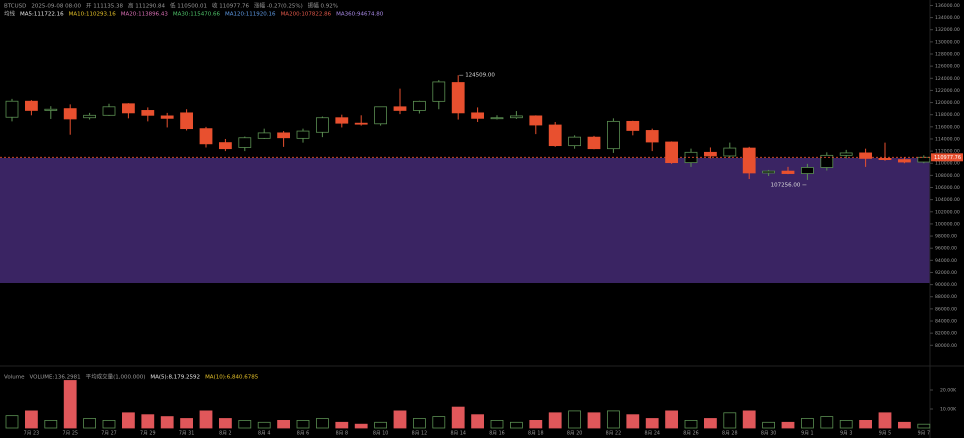 This screenshot has width=964, height=438. Describe the element at coordinates (846, 434) in the screenshot. I see `x-tick-label: 9月 3` at that location.